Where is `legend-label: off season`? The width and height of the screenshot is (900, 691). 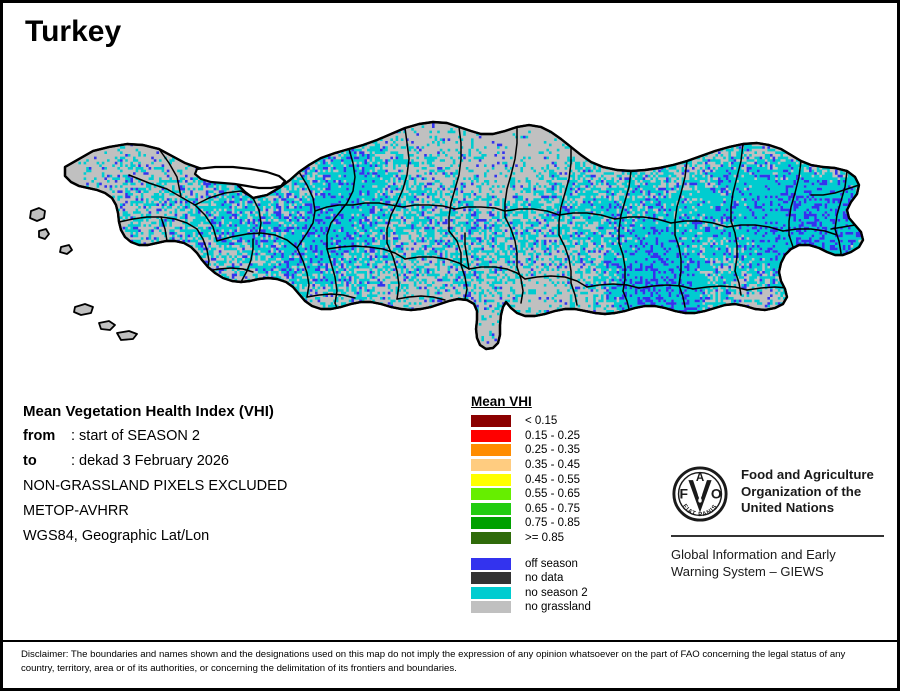
legend-label: off season is located at coordinates (551, 563).